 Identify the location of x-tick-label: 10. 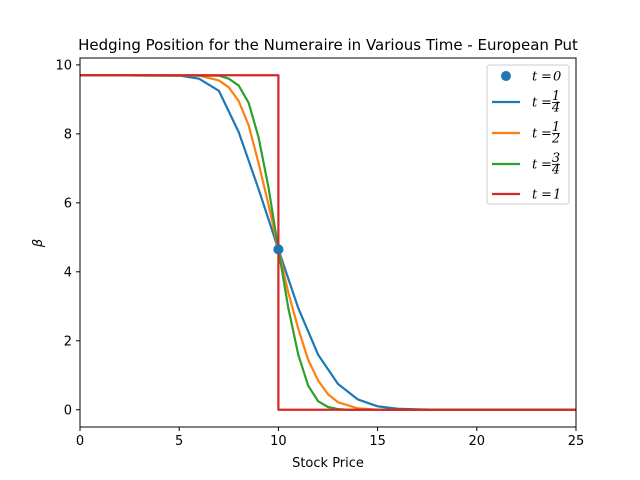
(278, 441).